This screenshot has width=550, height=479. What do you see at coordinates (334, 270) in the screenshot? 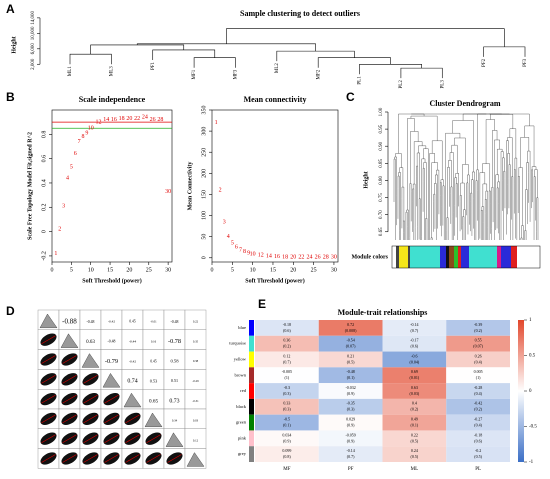
I see `x-tick-label: 30` at bounding box center [334, 270].